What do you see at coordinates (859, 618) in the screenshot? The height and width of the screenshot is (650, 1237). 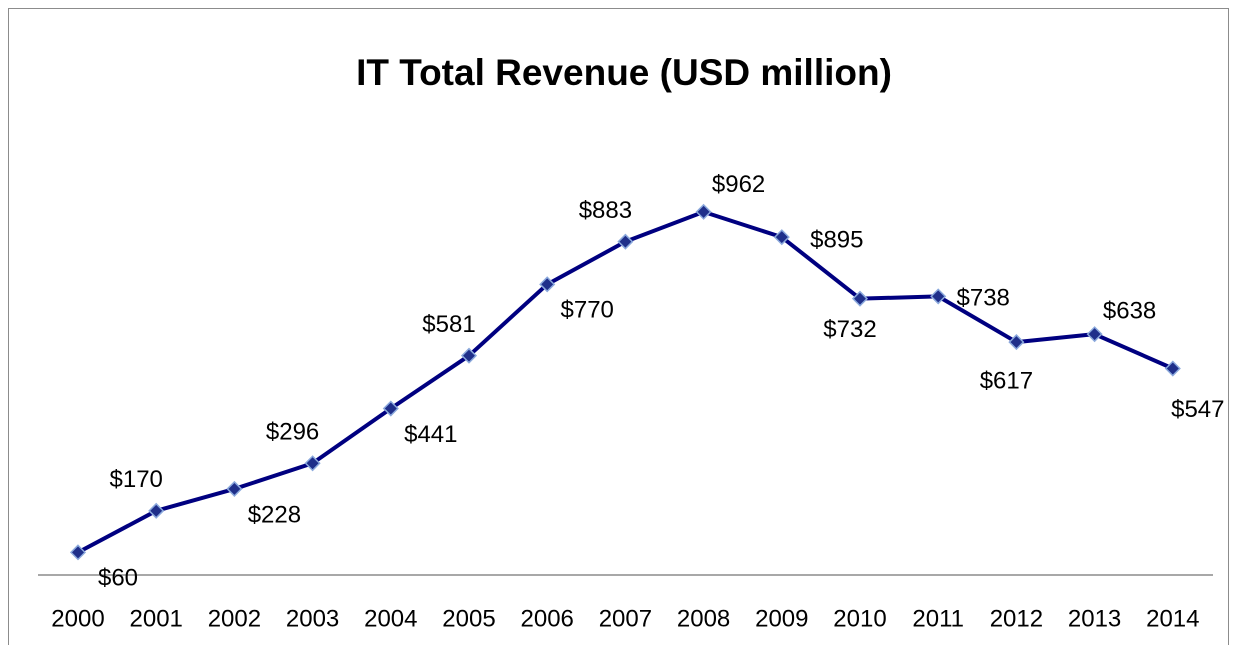 I see `x-tick-label: 2010` at bounding box center [859, 618].